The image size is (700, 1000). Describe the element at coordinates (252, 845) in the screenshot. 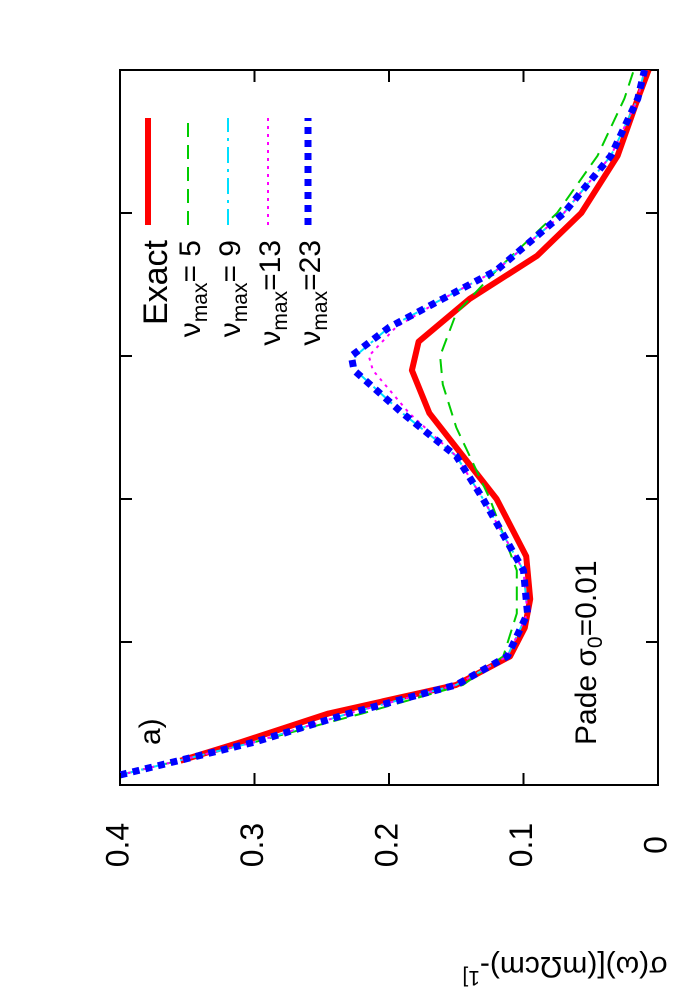

I see `y-tick-label: 0.3` at that location.